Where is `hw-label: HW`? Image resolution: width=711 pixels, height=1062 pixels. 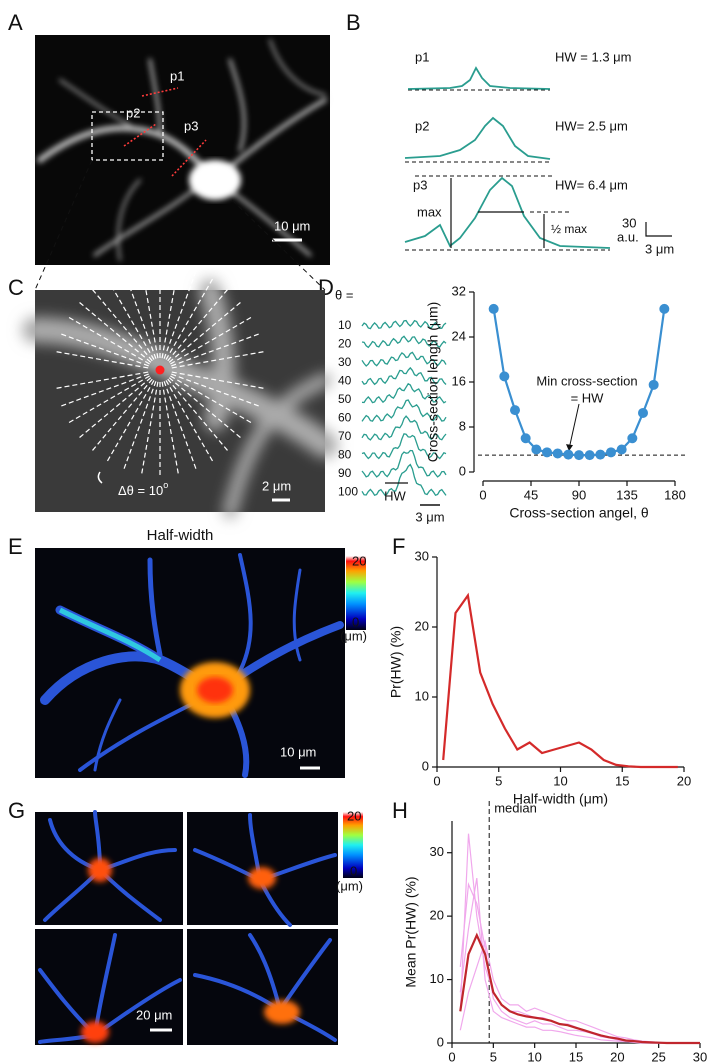
hw-label: HW is located at coordinates (395, 495).